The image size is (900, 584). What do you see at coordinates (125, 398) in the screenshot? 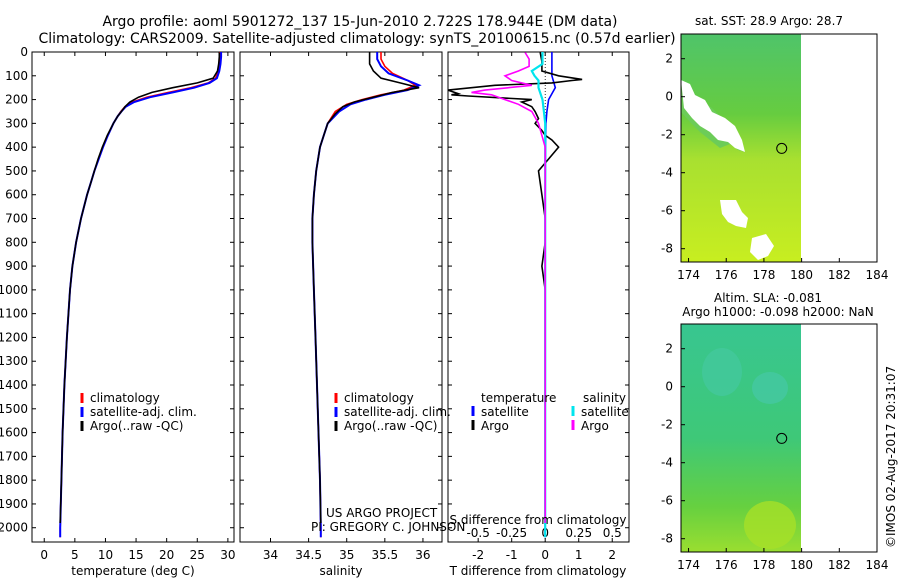
I see `legend-entry: climatology` at bounding box center [125, 398].